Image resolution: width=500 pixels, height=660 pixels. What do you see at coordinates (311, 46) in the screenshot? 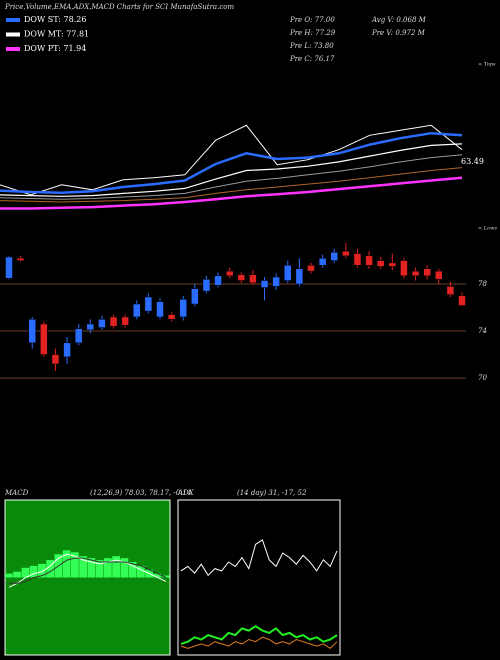
I see `stat: Pre L: 73.80` at bounding box center [311, 46].